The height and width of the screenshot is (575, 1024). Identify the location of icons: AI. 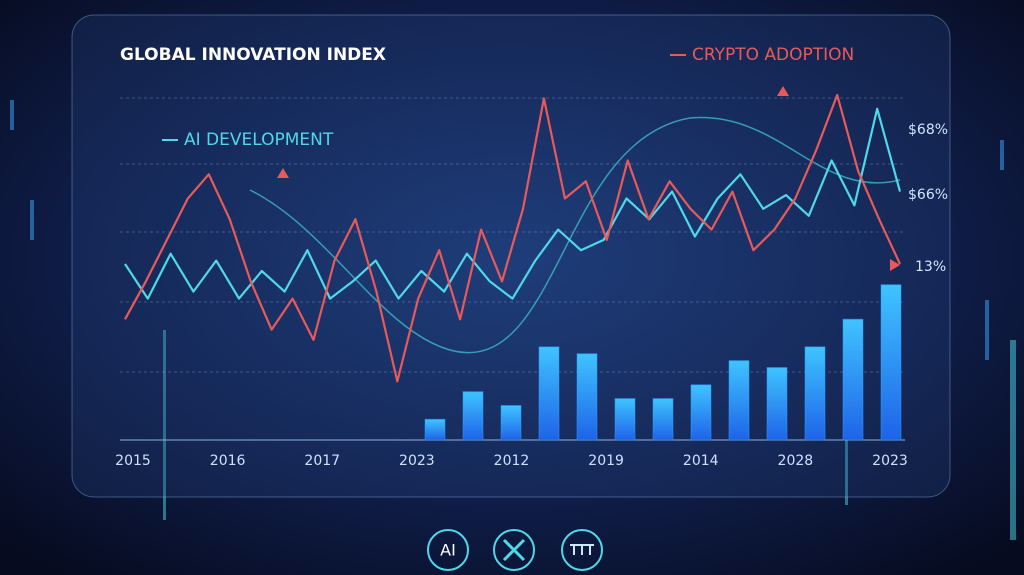
(515, 550).